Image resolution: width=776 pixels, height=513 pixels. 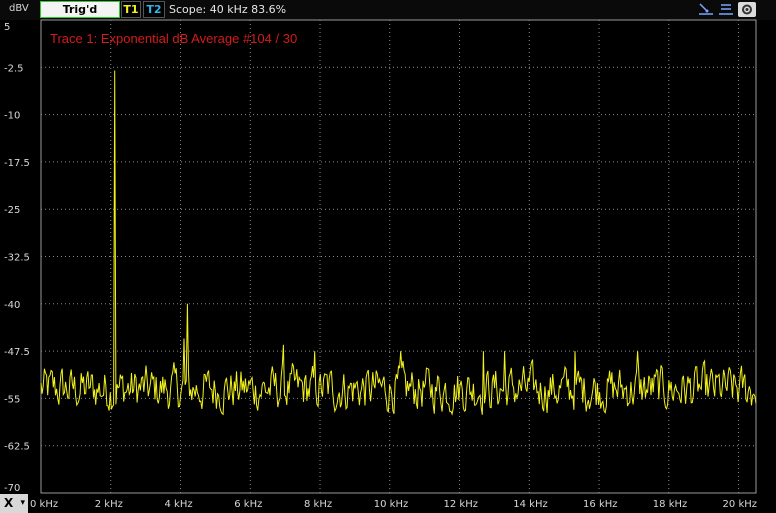 I want to click on y-tick-label: -25, so click(x=12, y=210).